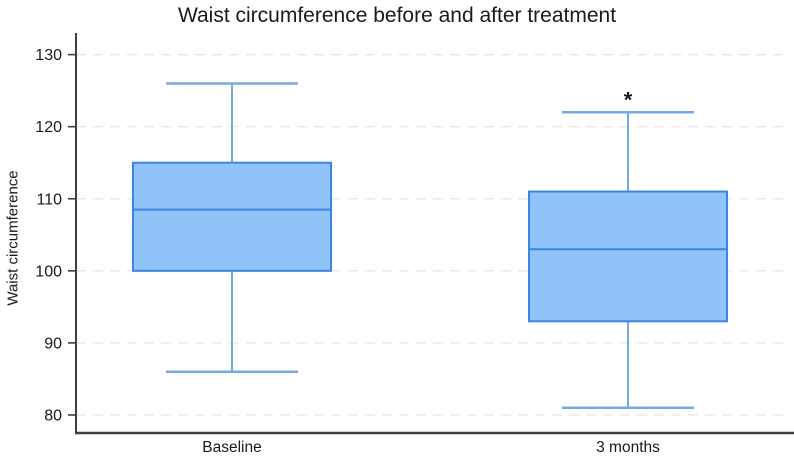 This screenshot has width=794, height=462. What do you see at coordinates (13, 238) in the screenshot?
I see `y-axis-label: Waist circumference` at bounding box center [13, 238].